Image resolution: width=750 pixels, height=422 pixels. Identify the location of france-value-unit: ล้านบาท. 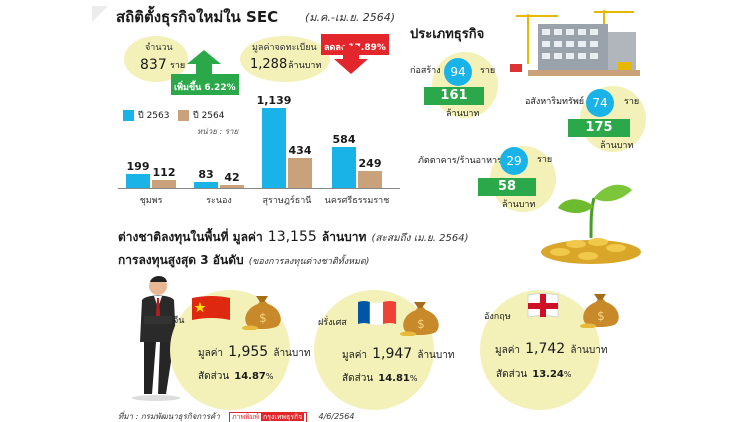
(436, 355).